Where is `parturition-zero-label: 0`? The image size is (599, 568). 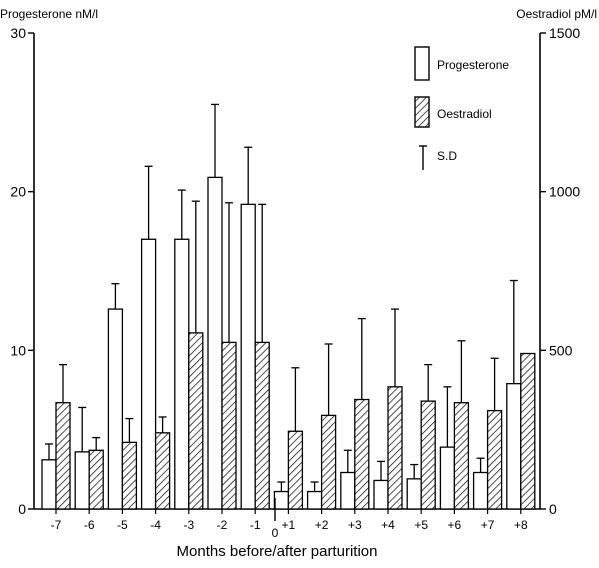 parturition-zero-label: 0 is located at coordinates (275, 533).